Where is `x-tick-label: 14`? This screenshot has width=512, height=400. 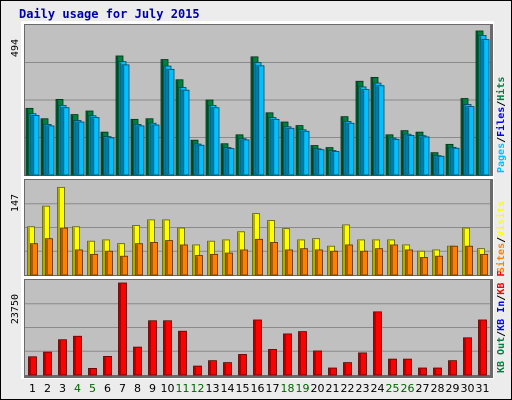
x-tick-label: 14 is located at coordinates (228, 388).